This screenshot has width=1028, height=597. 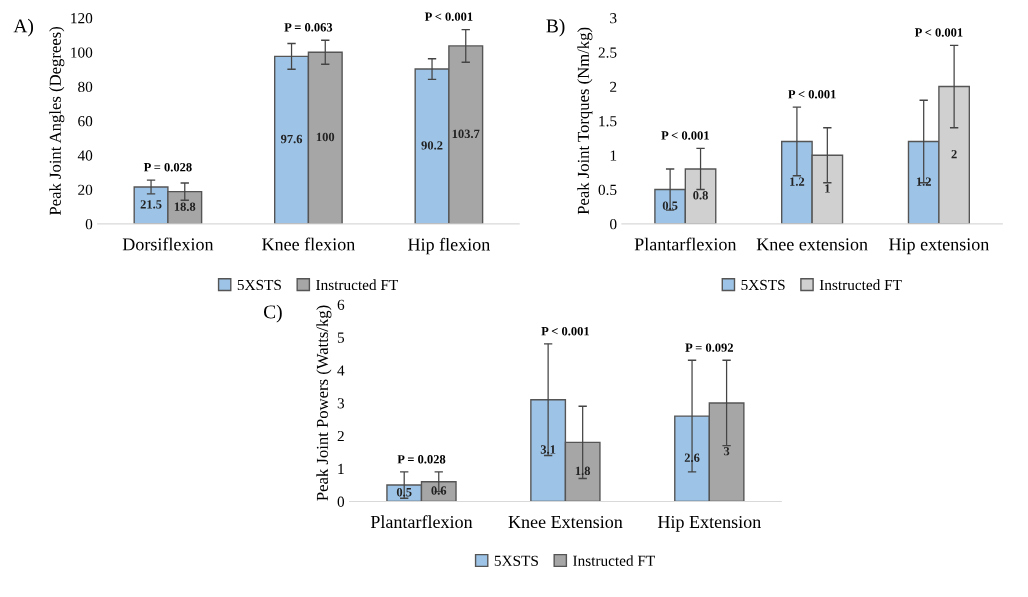 What do you see at coordinates (939, 246) in the screenshot?
I see `x-tick-label: Hip extension` at bounding box center [939, 246].